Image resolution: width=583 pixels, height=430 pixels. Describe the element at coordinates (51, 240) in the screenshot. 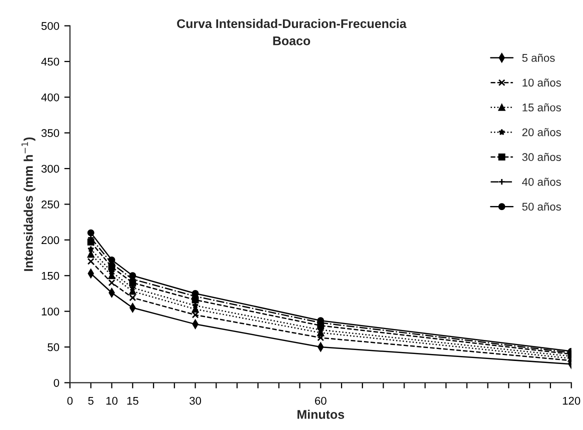

I see `y-tick-label: 200` at that location.